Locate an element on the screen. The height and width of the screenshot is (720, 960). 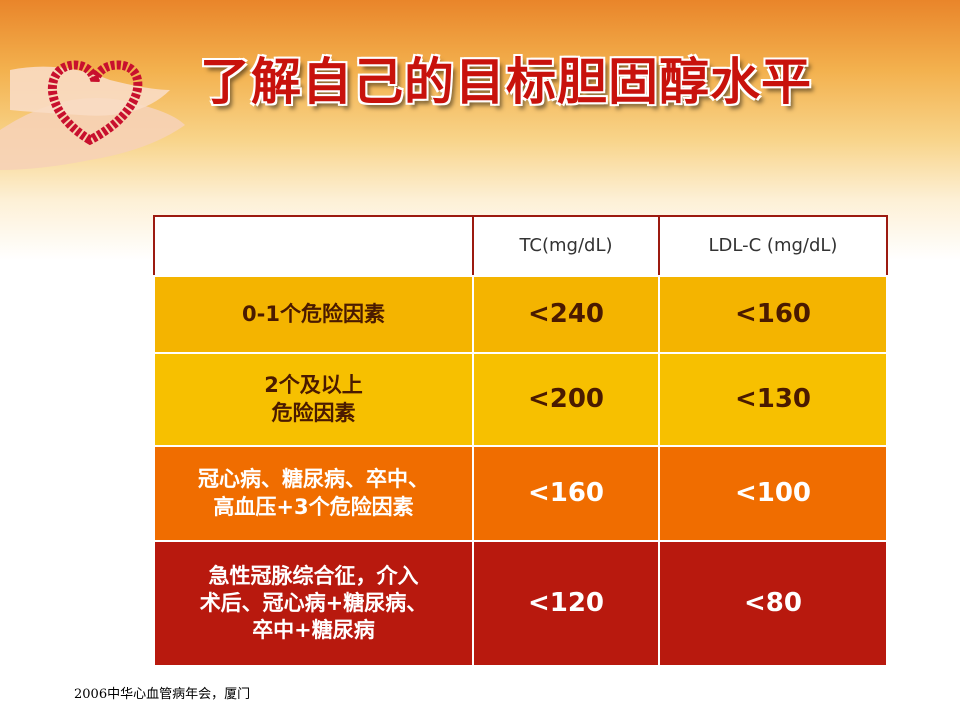
row-label-line: 危险因素 is located at coordinates (313, 412).